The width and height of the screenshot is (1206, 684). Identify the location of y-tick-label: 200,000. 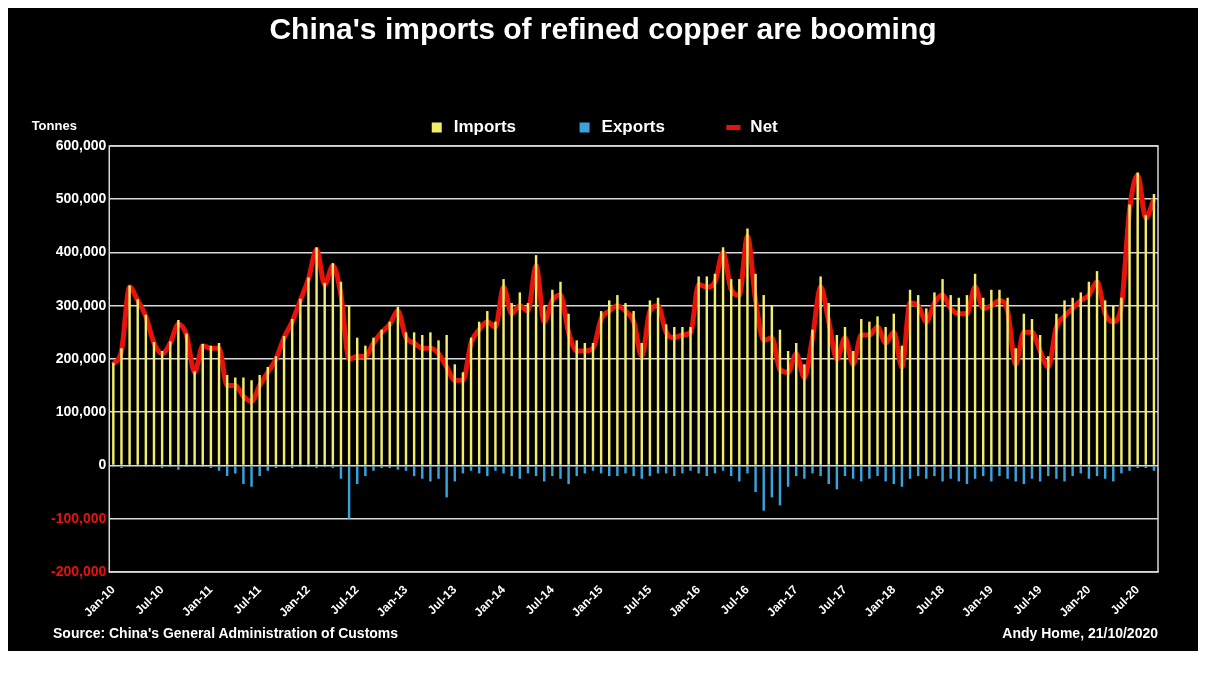
(81, 357).